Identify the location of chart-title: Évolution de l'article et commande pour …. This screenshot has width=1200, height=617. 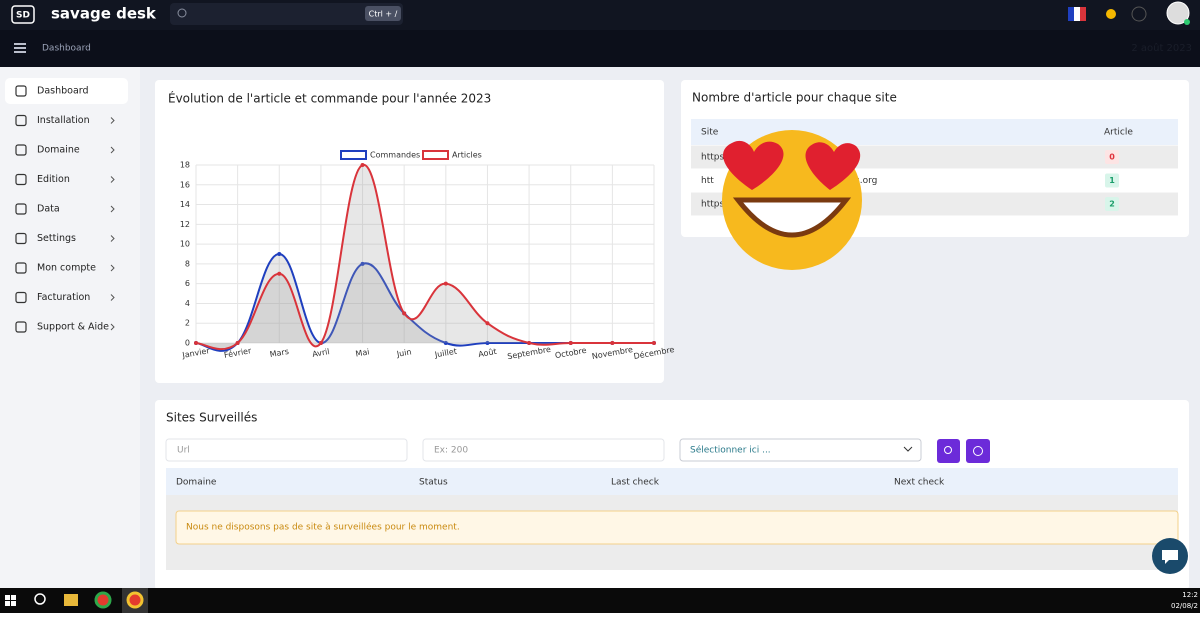
(329, 98).